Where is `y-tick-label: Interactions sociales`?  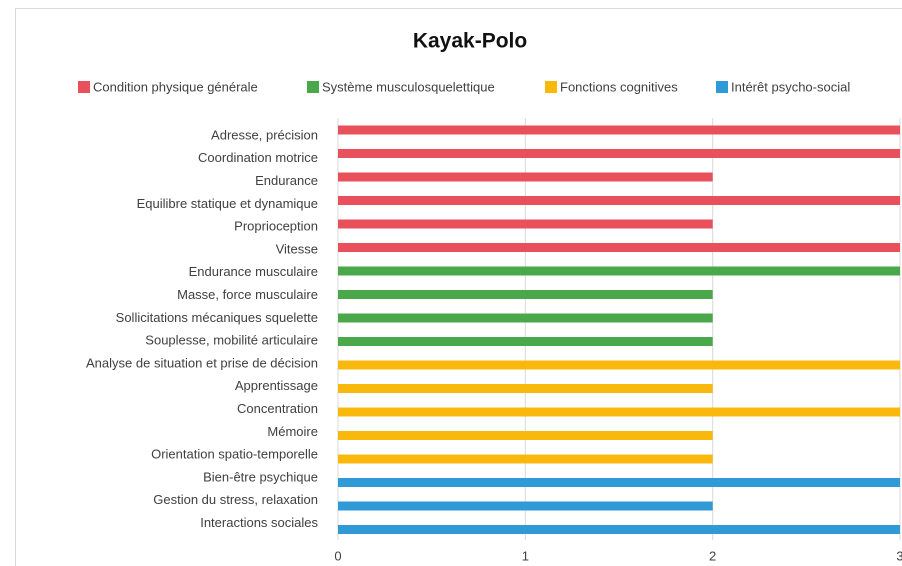
y-tick-label: Interactions sociales is located at coordinates (259, 522).